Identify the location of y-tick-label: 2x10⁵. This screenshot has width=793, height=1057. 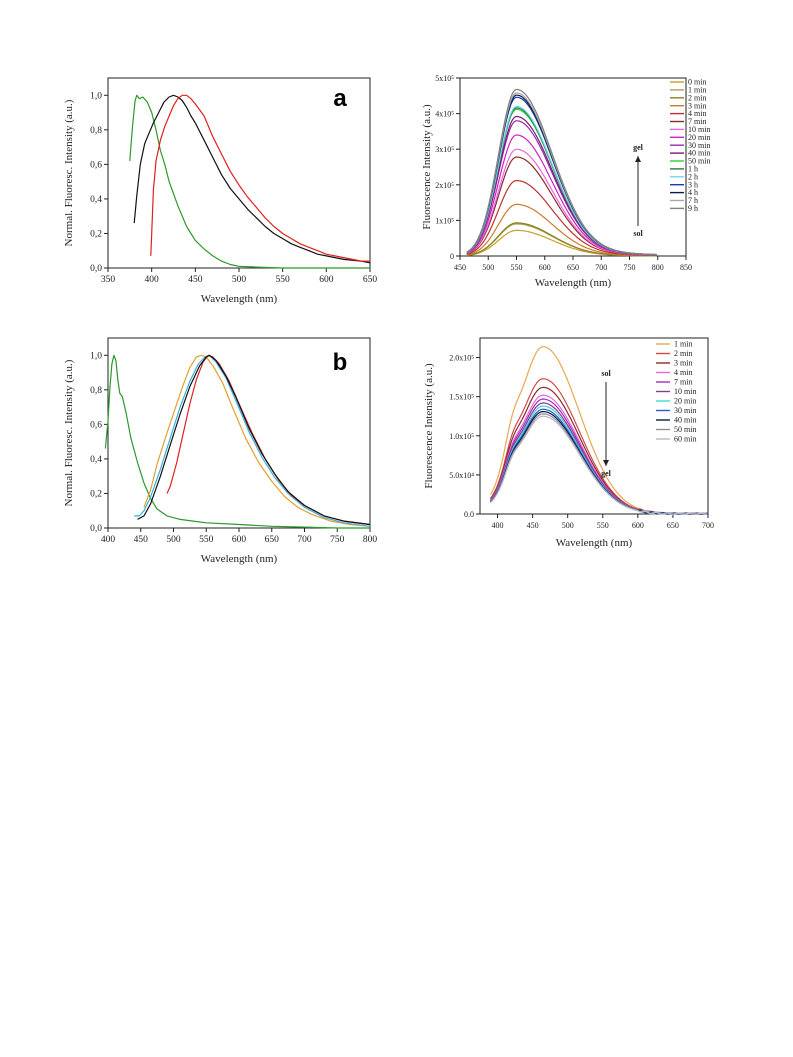
(444, 185).